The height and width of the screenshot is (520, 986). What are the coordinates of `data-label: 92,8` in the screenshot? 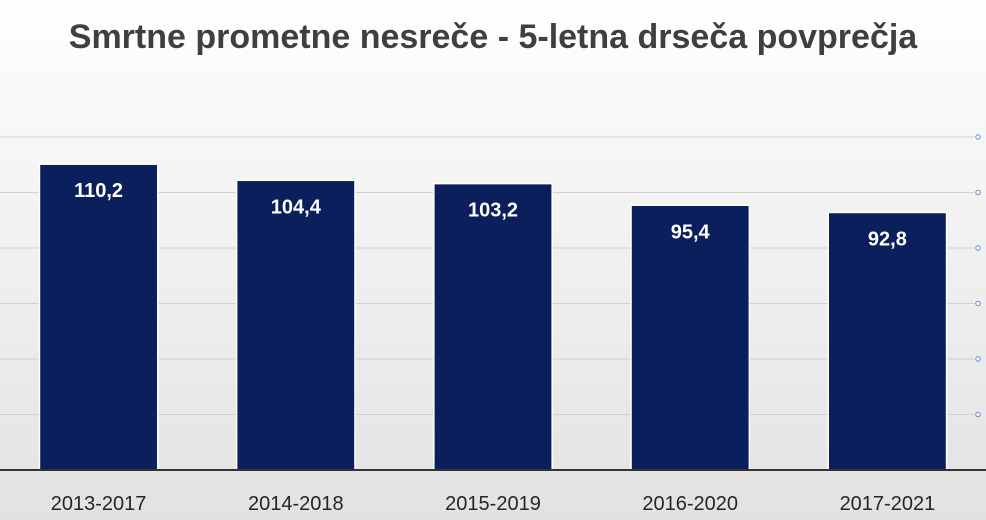 It's located at (887, 239).